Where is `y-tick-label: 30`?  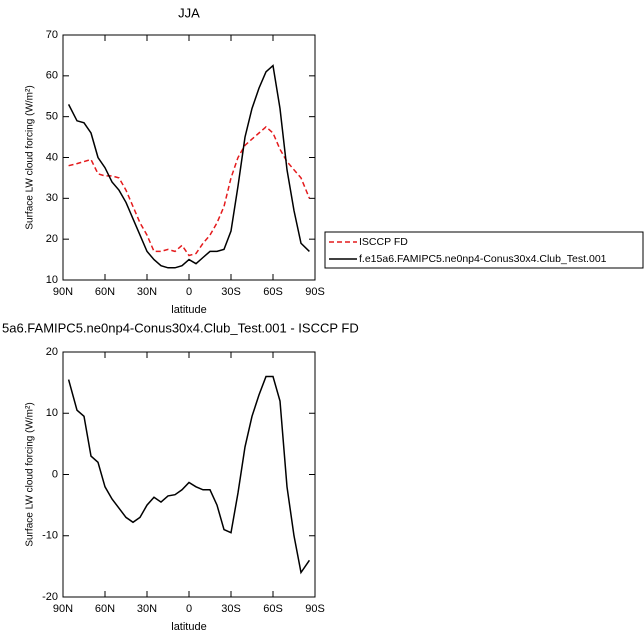 y-tick-label: 30 is located at coordinates (52, 198).